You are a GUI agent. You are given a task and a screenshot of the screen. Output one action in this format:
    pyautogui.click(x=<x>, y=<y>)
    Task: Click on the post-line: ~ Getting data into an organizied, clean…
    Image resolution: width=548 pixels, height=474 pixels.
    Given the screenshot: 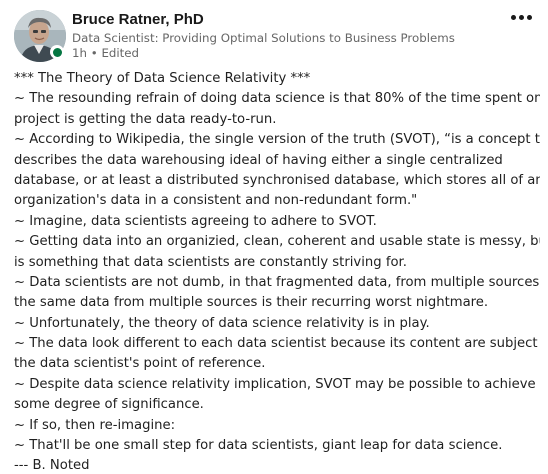 What is the action you would take?
    pyautogui.click(x=277, y=242)
    